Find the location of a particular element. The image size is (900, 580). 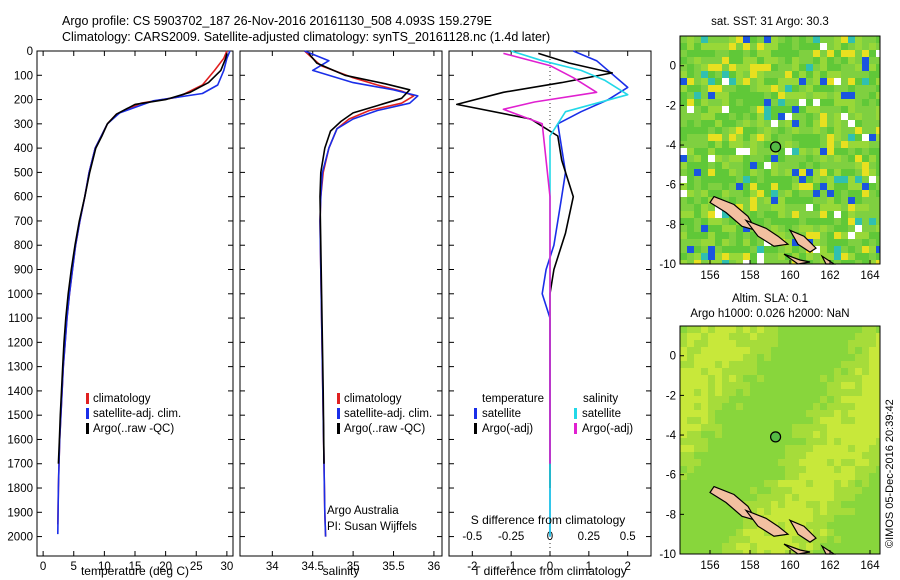

x-tick-label: 15 is located at coordinates (135, 567).